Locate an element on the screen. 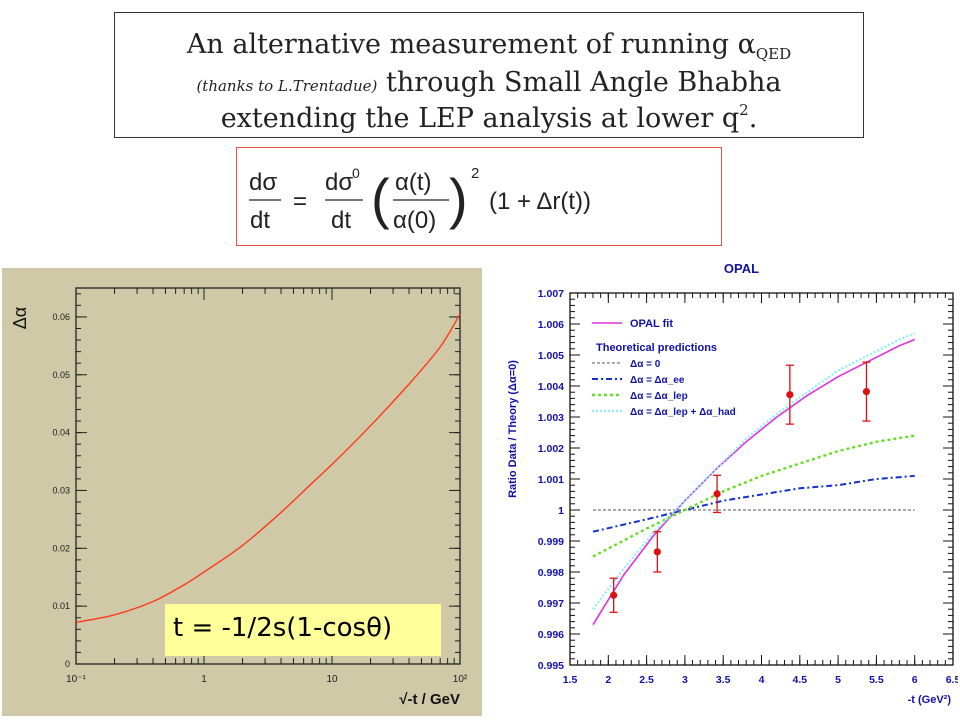  y-tick-label: 0.996 is located at coordinates (551, 635).